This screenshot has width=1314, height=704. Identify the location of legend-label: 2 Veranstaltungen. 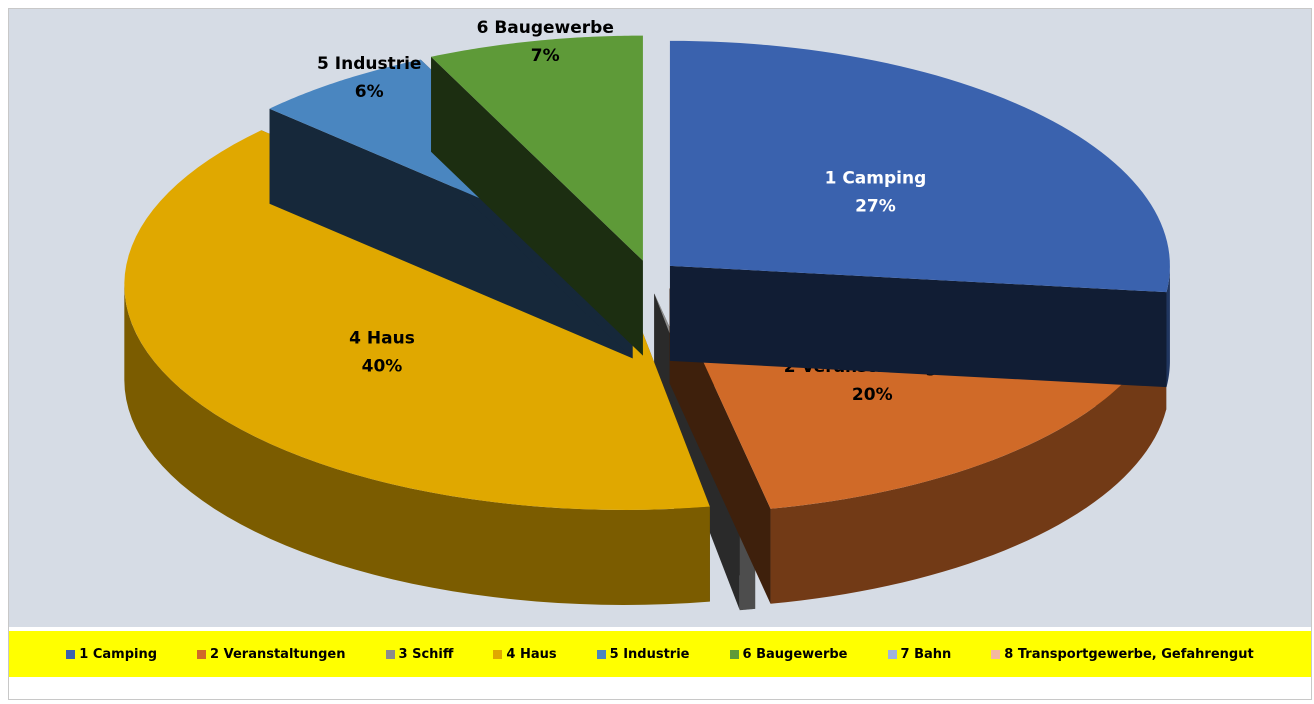
(278, 654).